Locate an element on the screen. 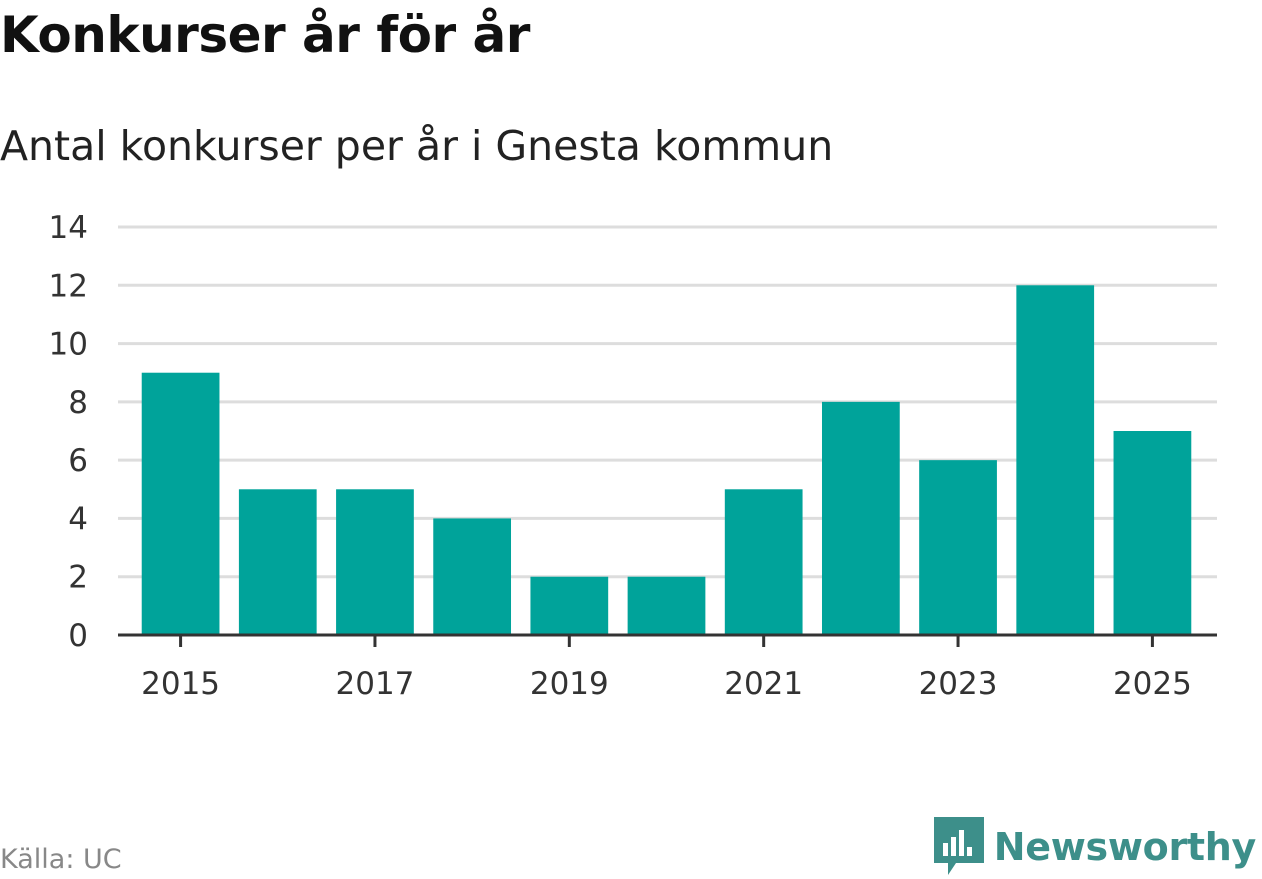 The image size is (1262, 879). y-tick-label: 10 is located at coordinates (68, 345).